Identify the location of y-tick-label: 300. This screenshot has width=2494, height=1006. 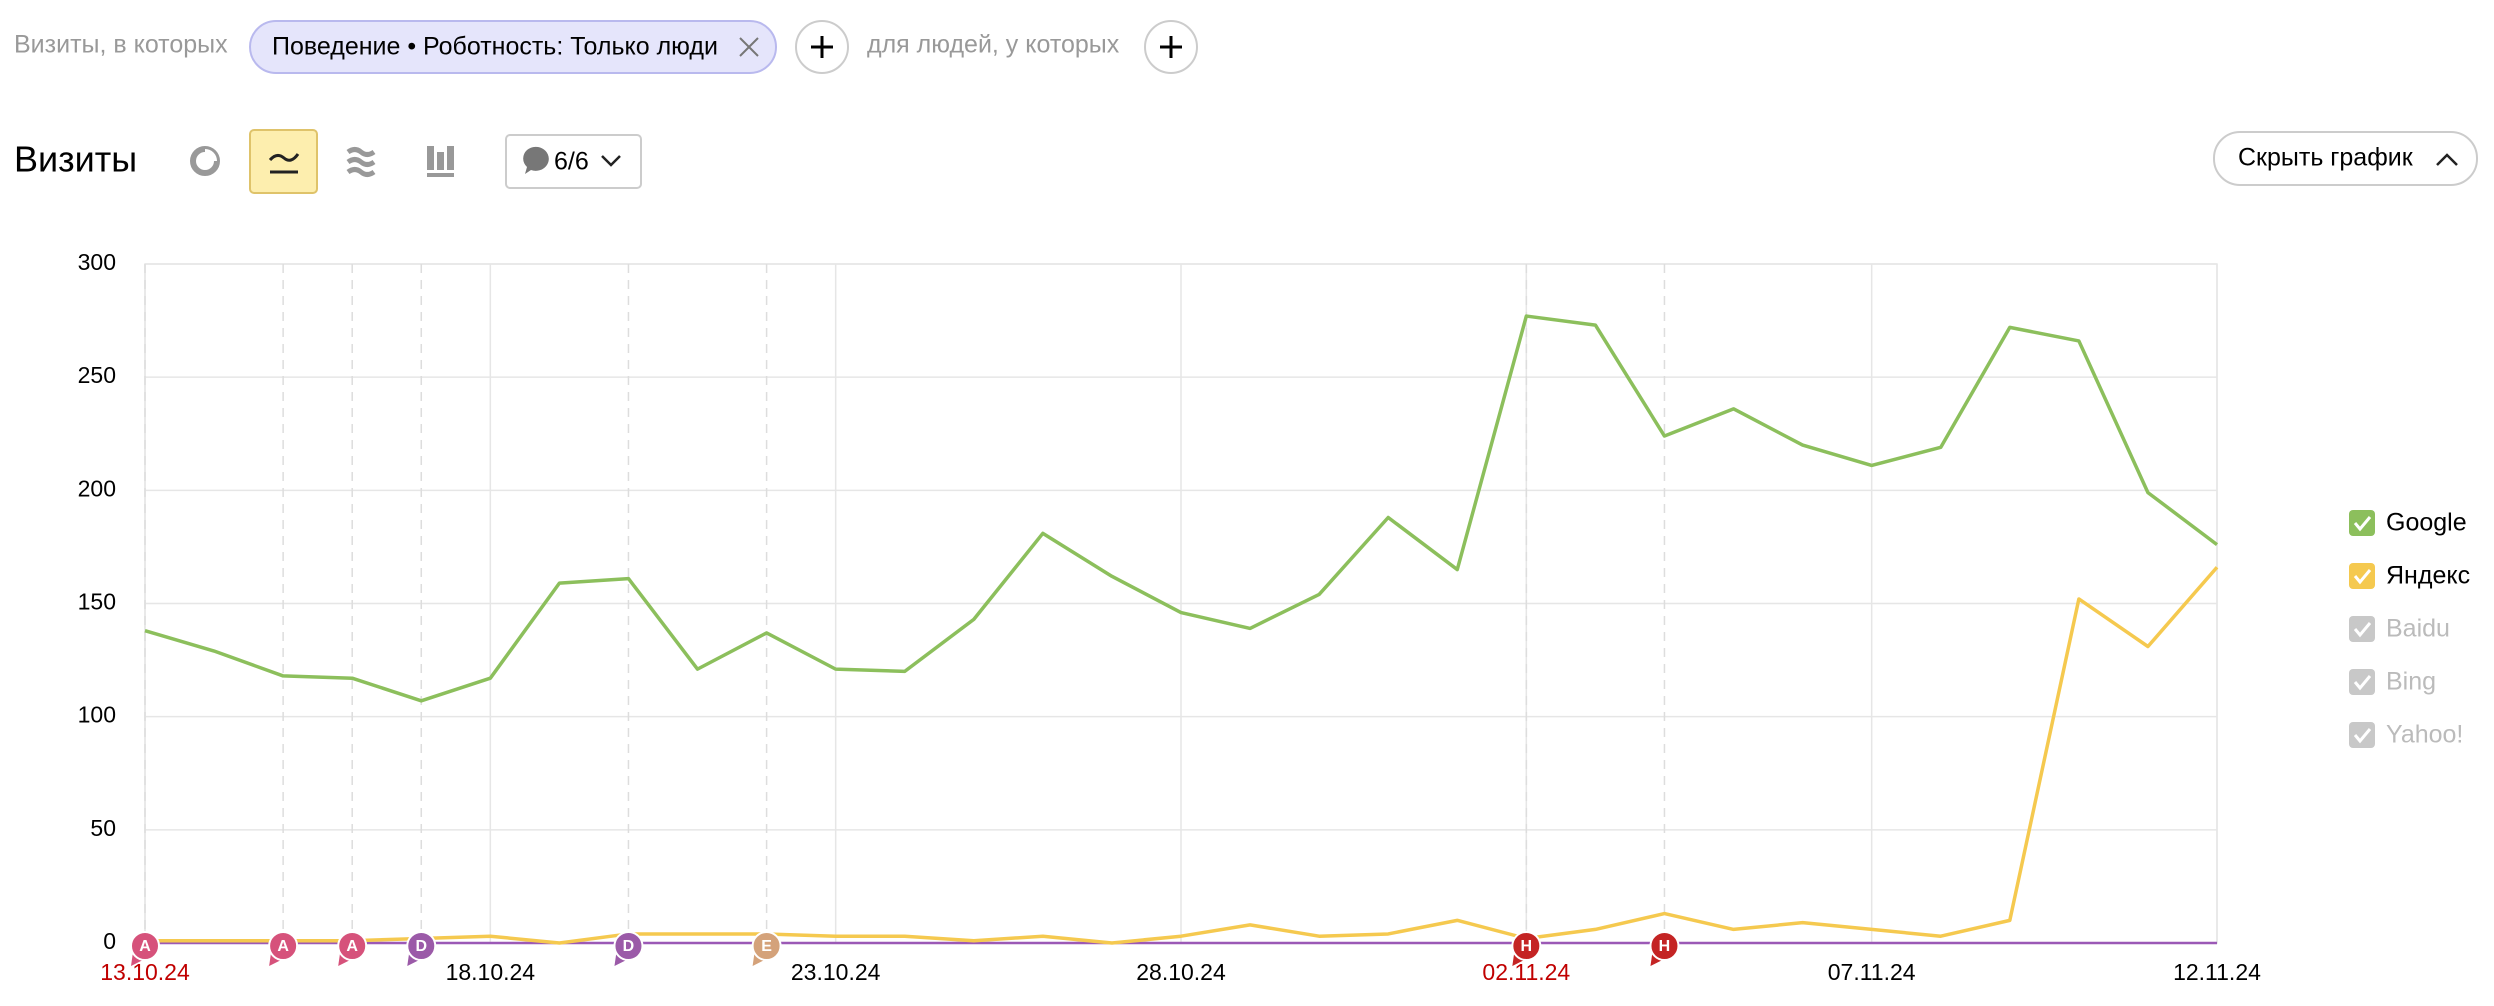
(97, 262).